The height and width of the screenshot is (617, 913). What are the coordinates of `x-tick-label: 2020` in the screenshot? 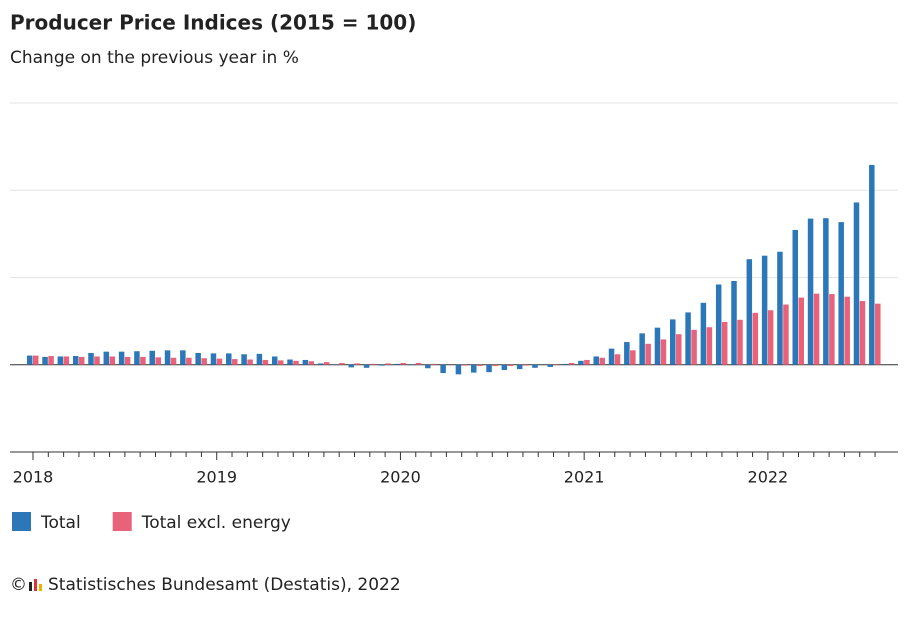 It's located at (400, 477).